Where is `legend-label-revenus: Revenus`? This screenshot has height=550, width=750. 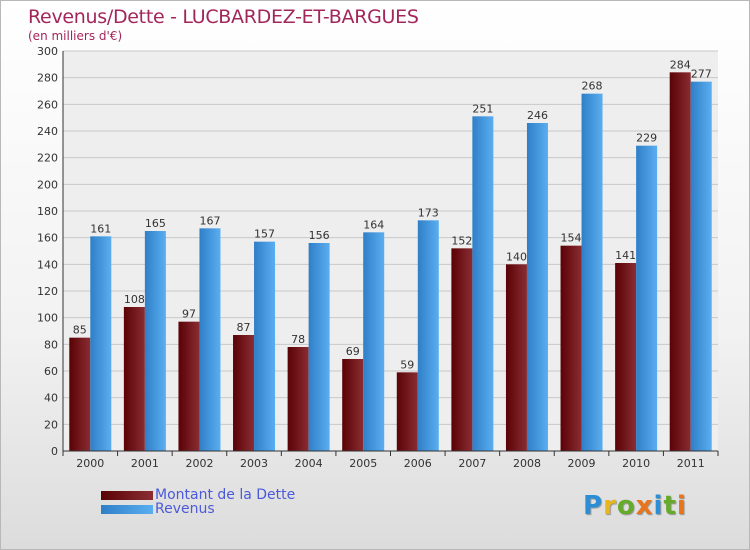 legend-label-revenus: Revenus is located at coordinates (185, 509).